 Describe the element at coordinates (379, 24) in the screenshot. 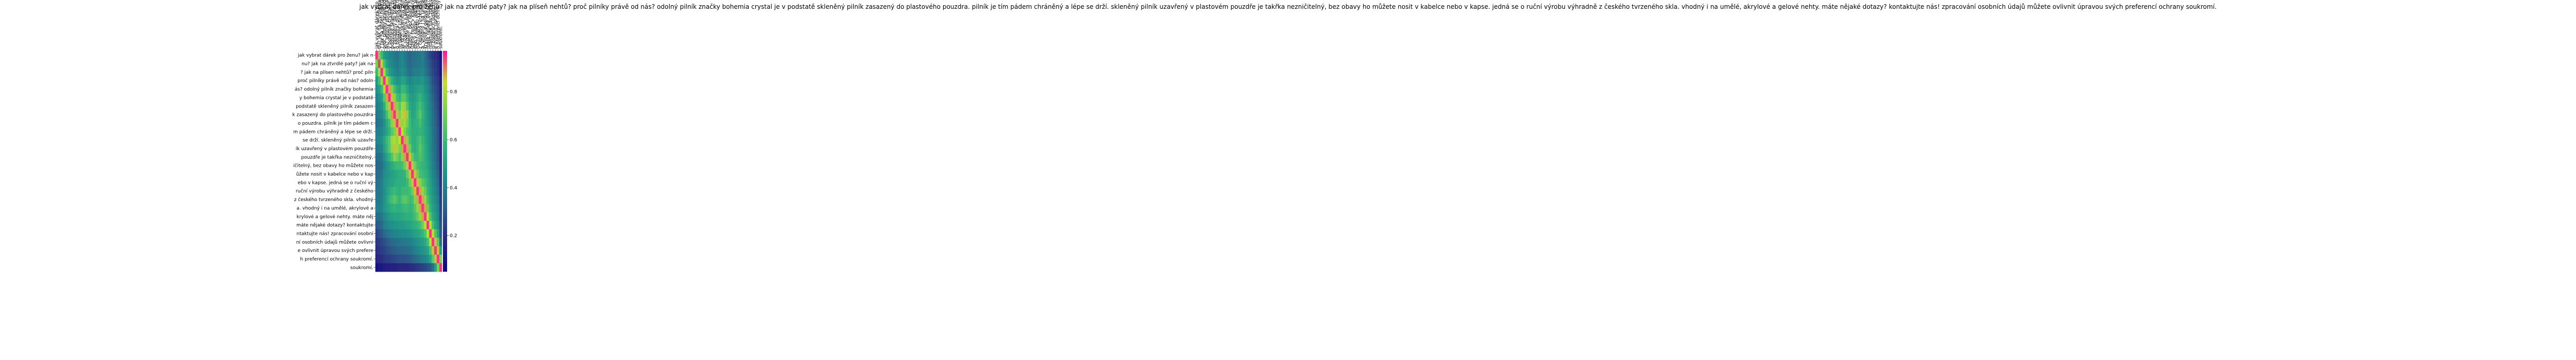

I see `x-tick-label: nu? jak na ztvrdlé paty? jak na` at that location.